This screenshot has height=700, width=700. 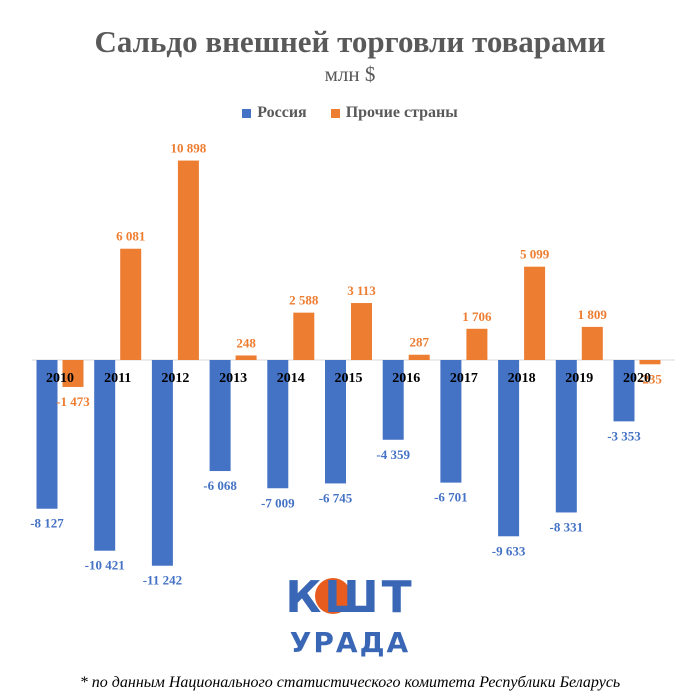 What do you see at coordinates (579, 378) in the screenshot?
I see `x-tick-label-2019: 2019` at bounding box center [579, 378].